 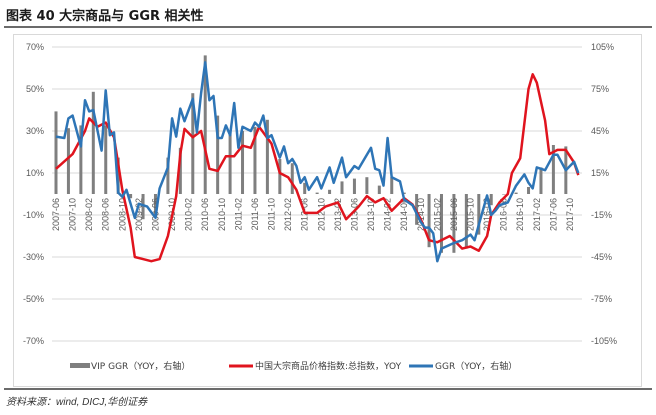 I want to click on x-tick-label: 2014-06, so click(x=404, y=214).